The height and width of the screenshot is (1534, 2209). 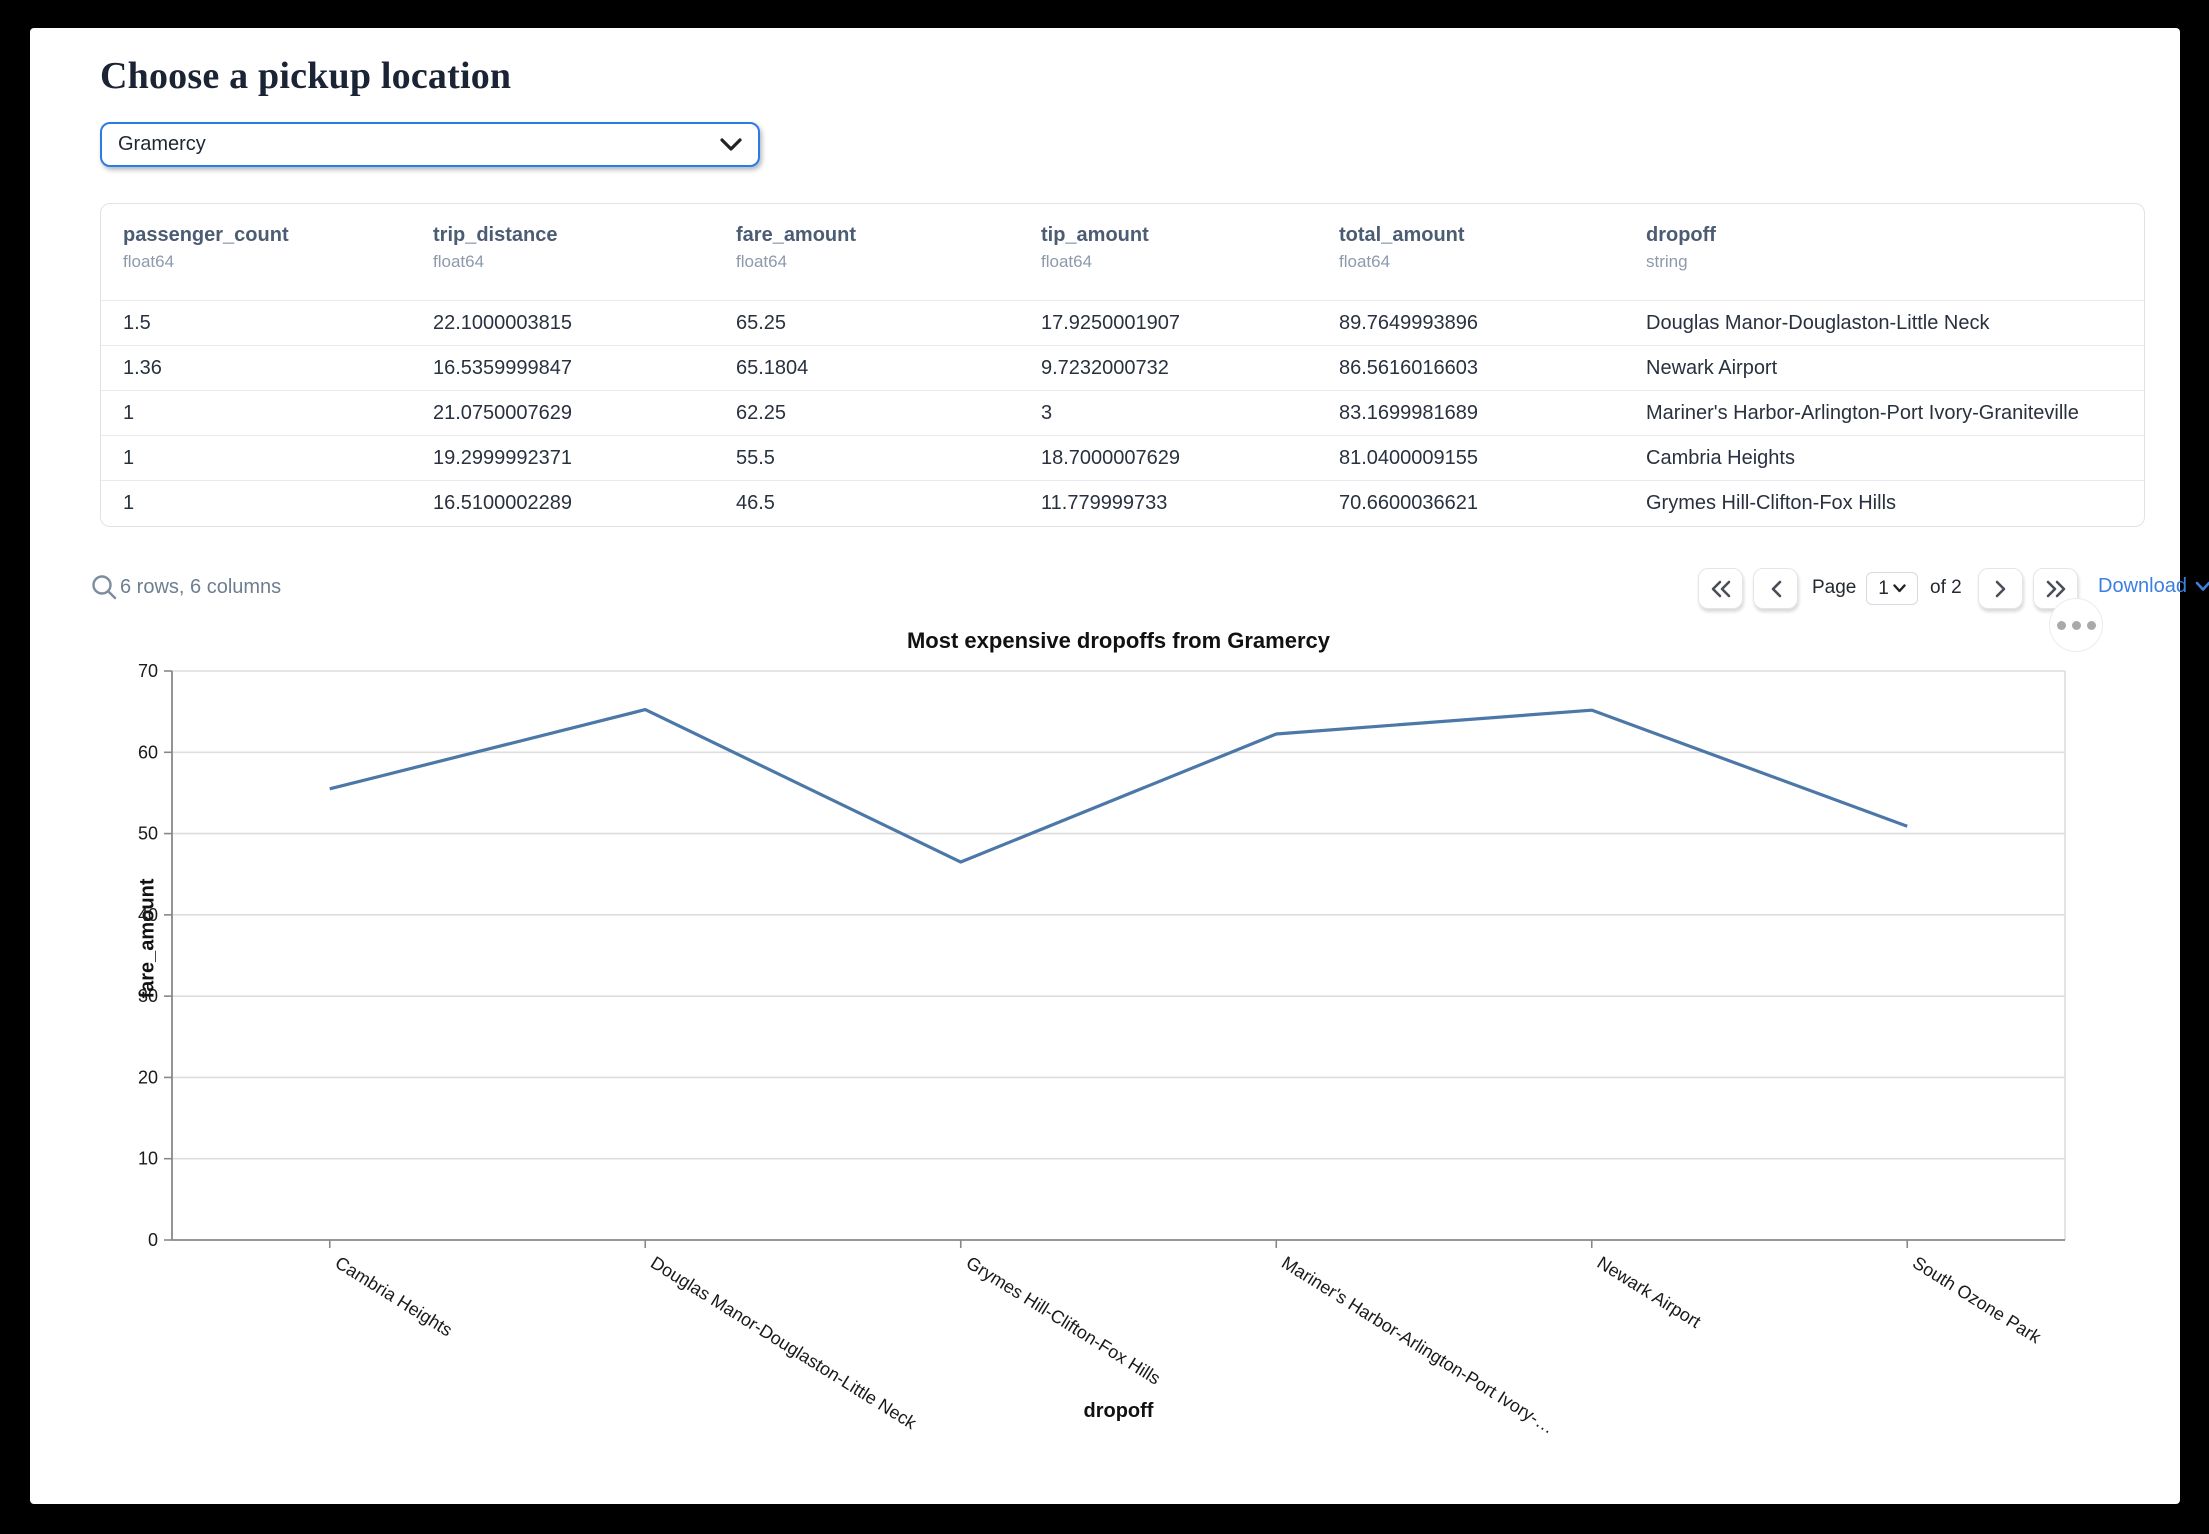 I want to click on table-cell: 81.0400009155, so click(x=1409, y=457).